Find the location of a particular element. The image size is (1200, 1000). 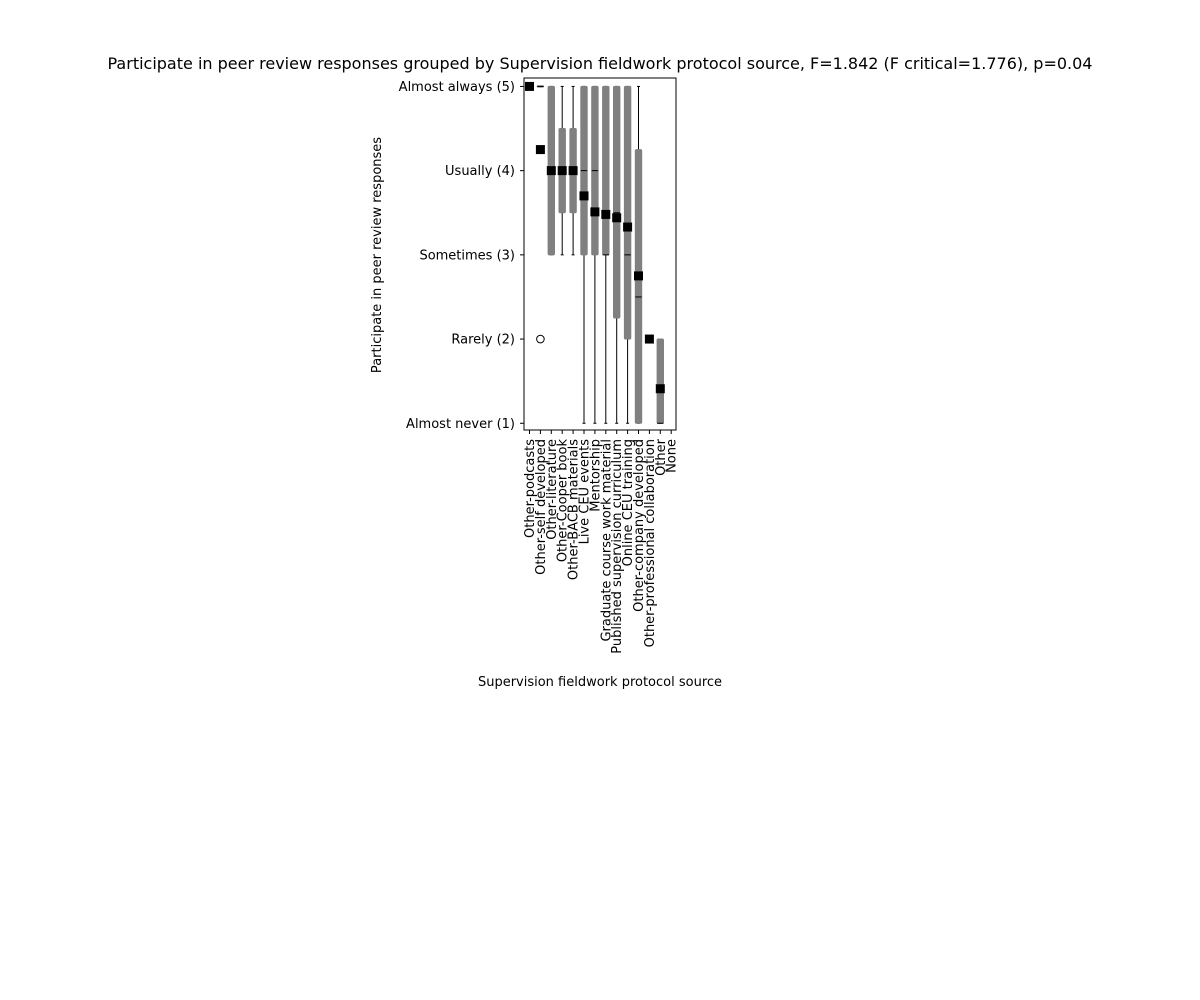

x-tick-label: Live CEU events is located at coordinates (585, 492).